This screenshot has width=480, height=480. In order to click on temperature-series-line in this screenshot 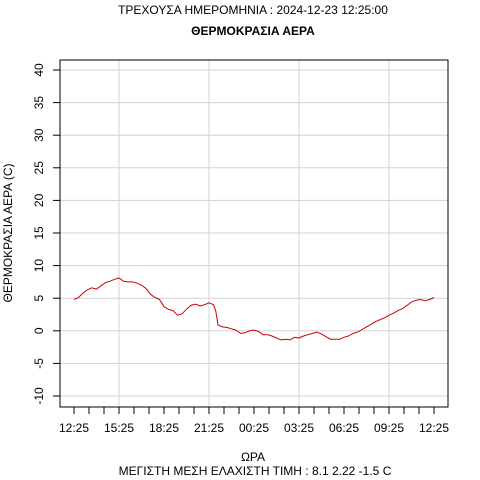, I will do `click(254, 309)`.